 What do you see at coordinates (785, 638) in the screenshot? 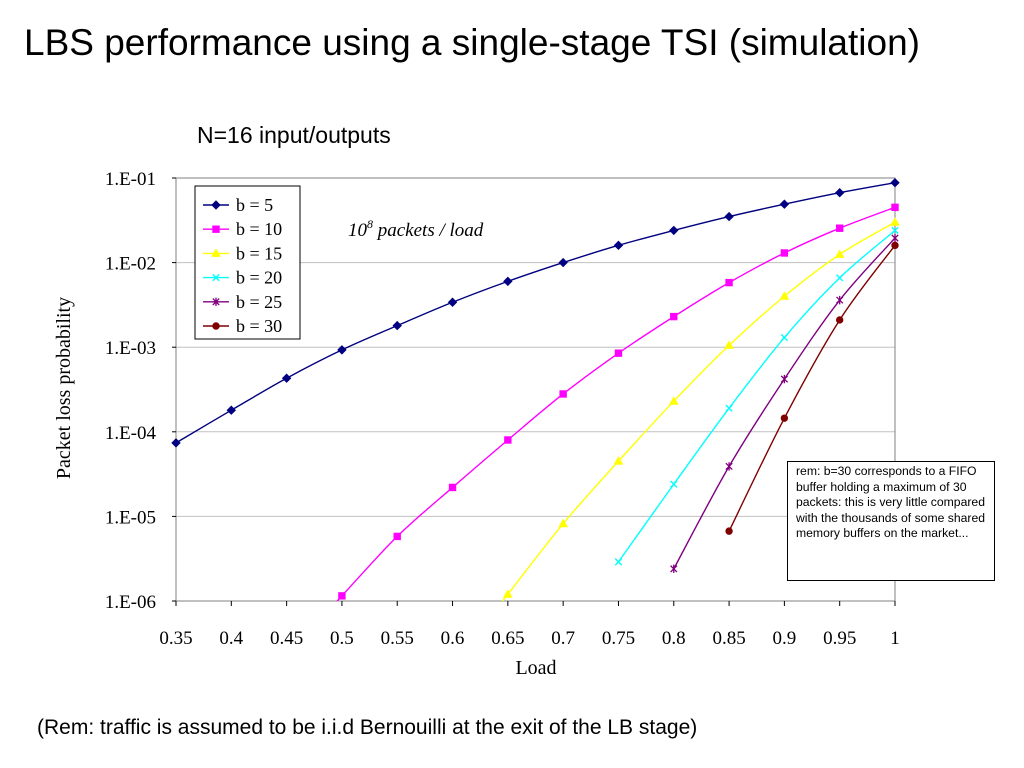
I see `x-tick-label: 0.9` at bounding box center [785, 638].